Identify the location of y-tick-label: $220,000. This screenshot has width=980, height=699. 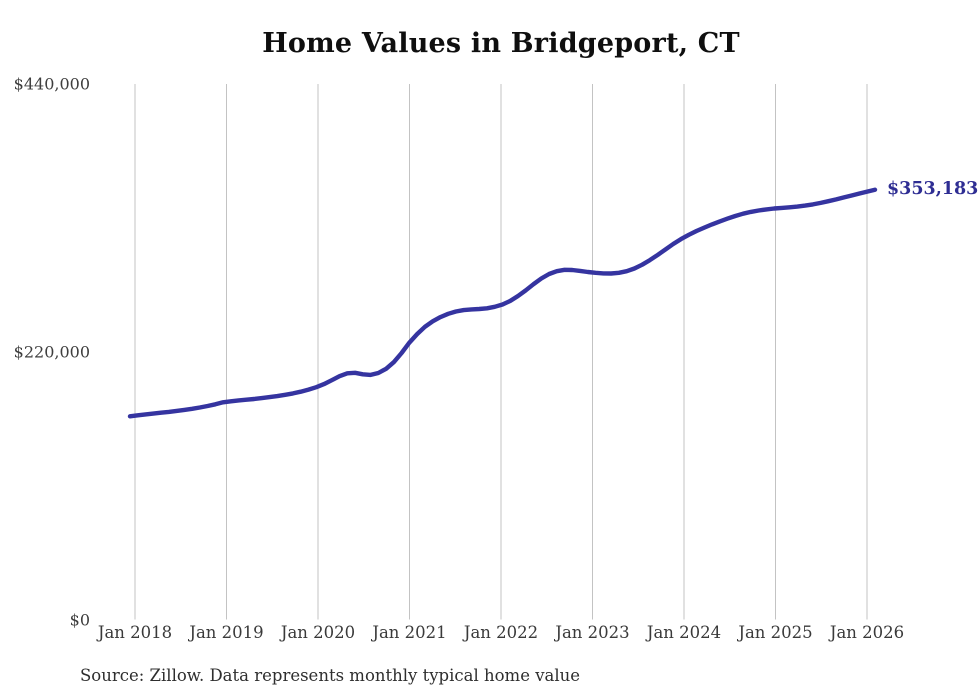
(51, 352).